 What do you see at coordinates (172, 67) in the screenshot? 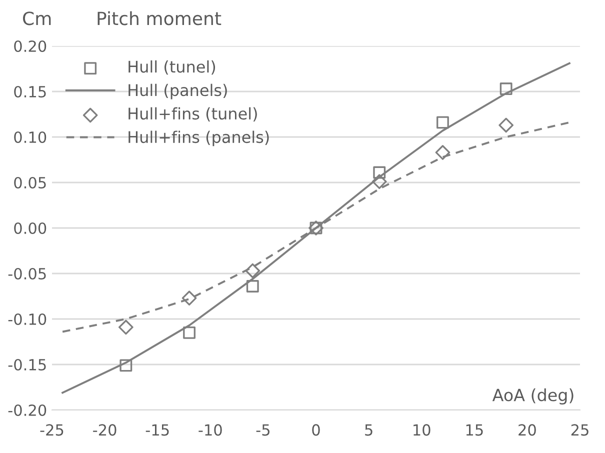
I see `legend-label: Hull (tunel)` at bounding box center [172, 67].